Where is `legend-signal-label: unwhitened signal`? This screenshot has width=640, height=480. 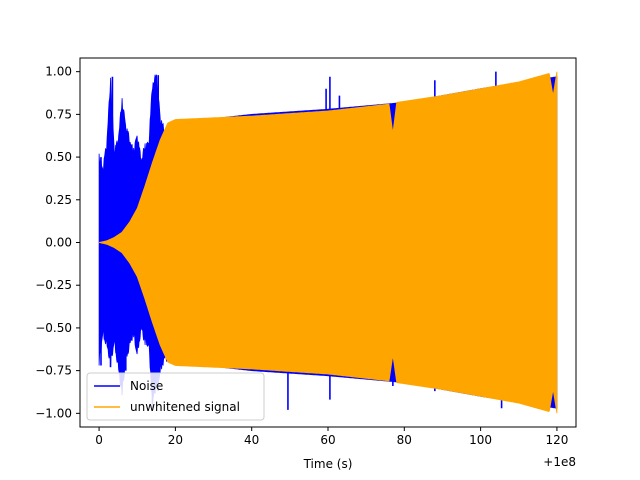 legend-signal-label: unwhitened signal is located at coordinates (185, 407).